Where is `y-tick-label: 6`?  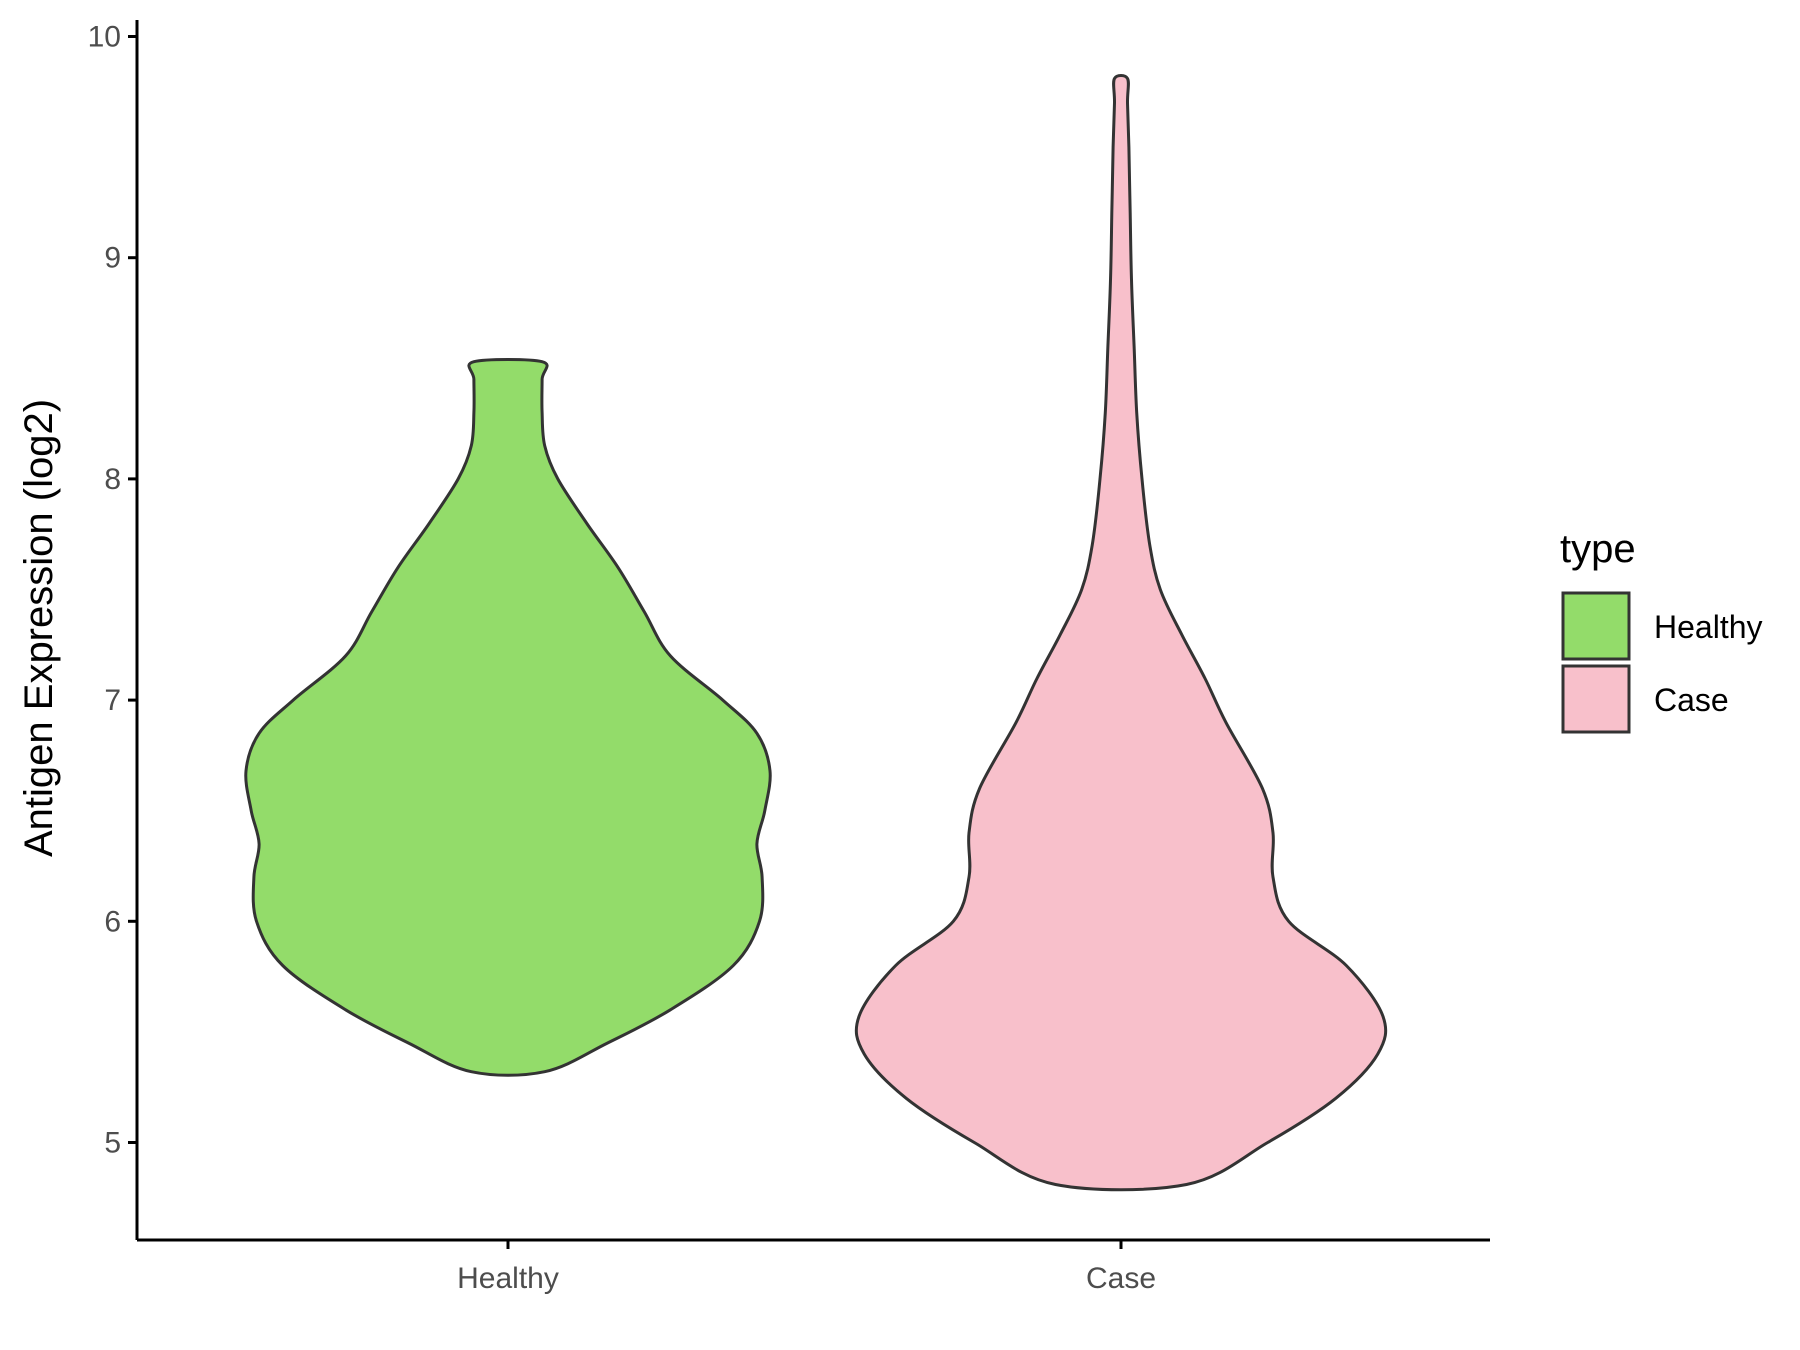
y-tick-label: 6 is located at coordinates (112, 921).